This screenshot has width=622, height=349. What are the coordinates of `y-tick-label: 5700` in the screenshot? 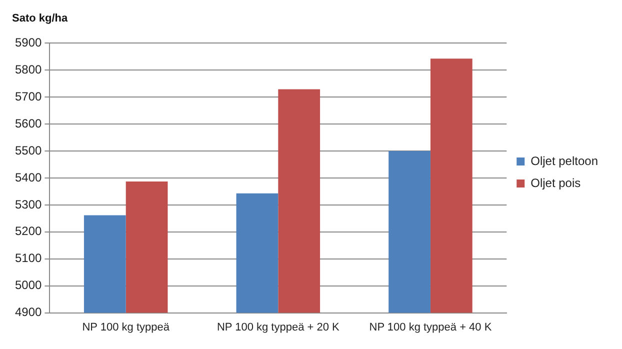 It's located at (28, 96).